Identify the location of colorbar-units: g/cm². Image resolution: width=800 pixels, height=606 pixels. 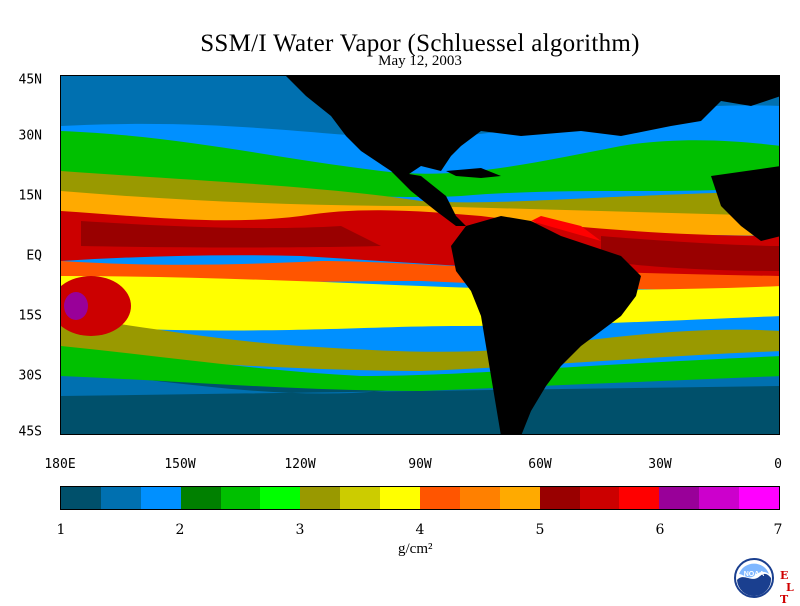
(415, 549).